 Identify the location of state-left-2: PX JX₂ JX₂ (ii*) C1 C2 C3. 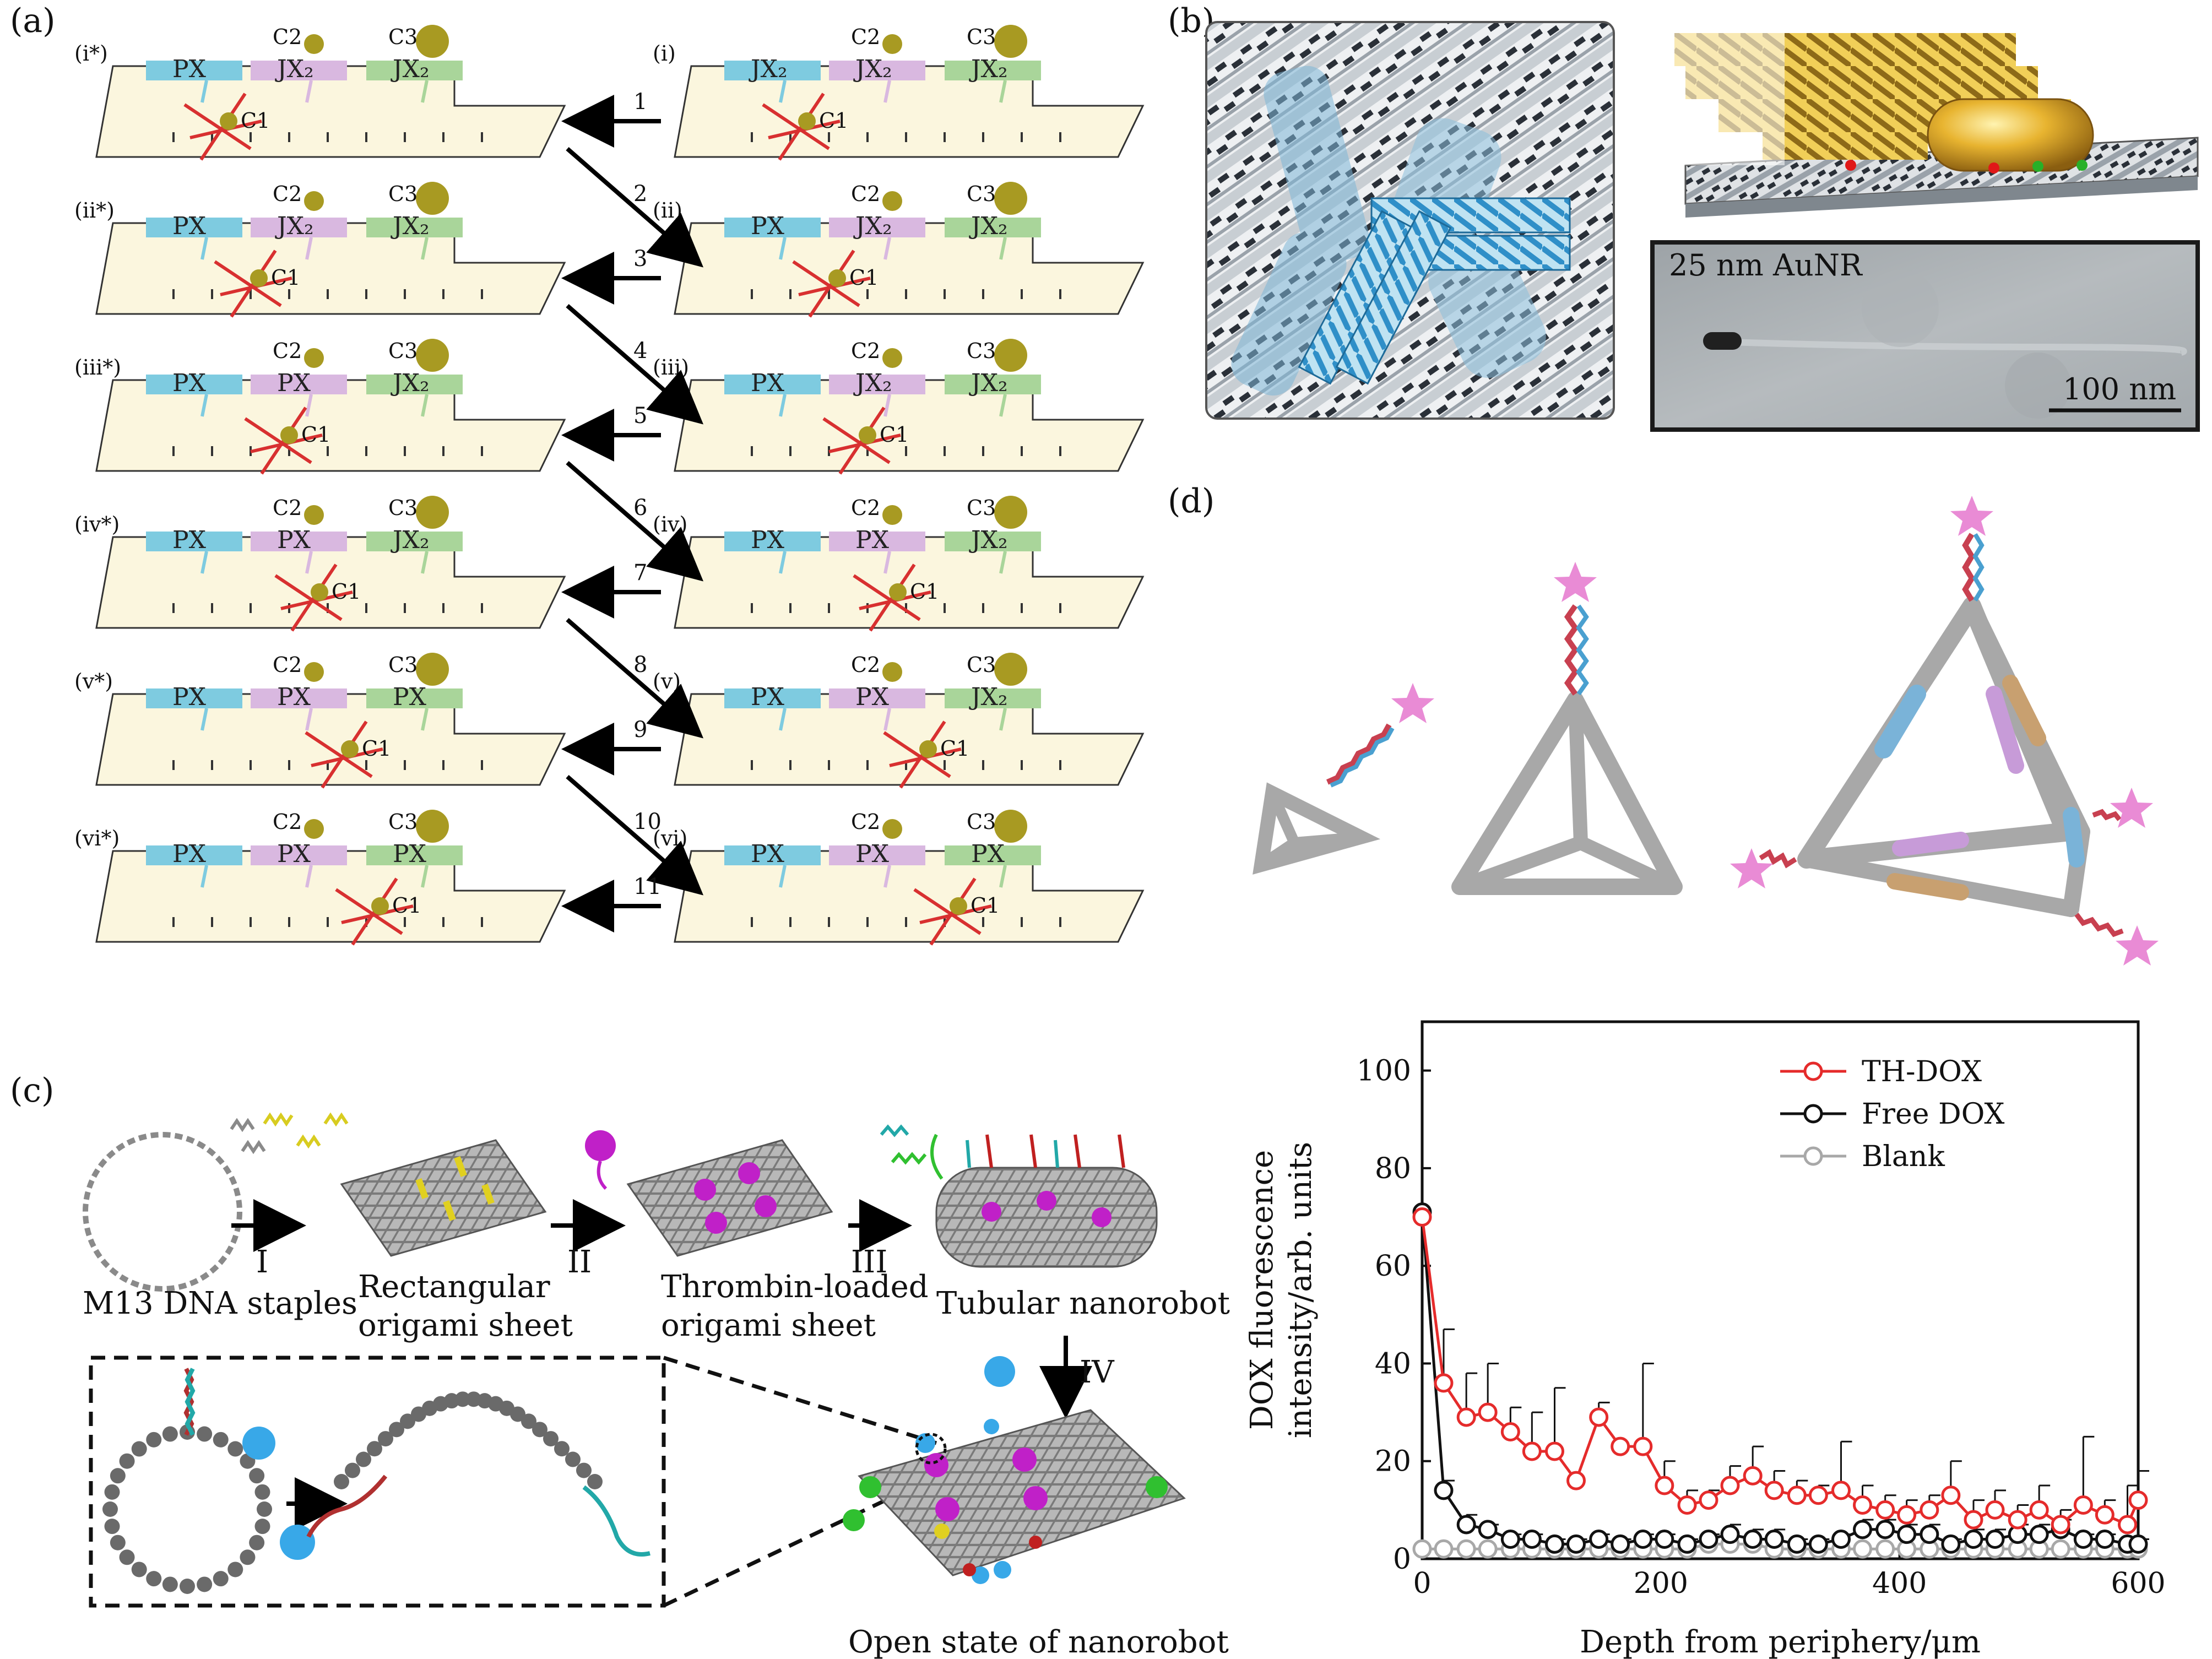
(320, 250).